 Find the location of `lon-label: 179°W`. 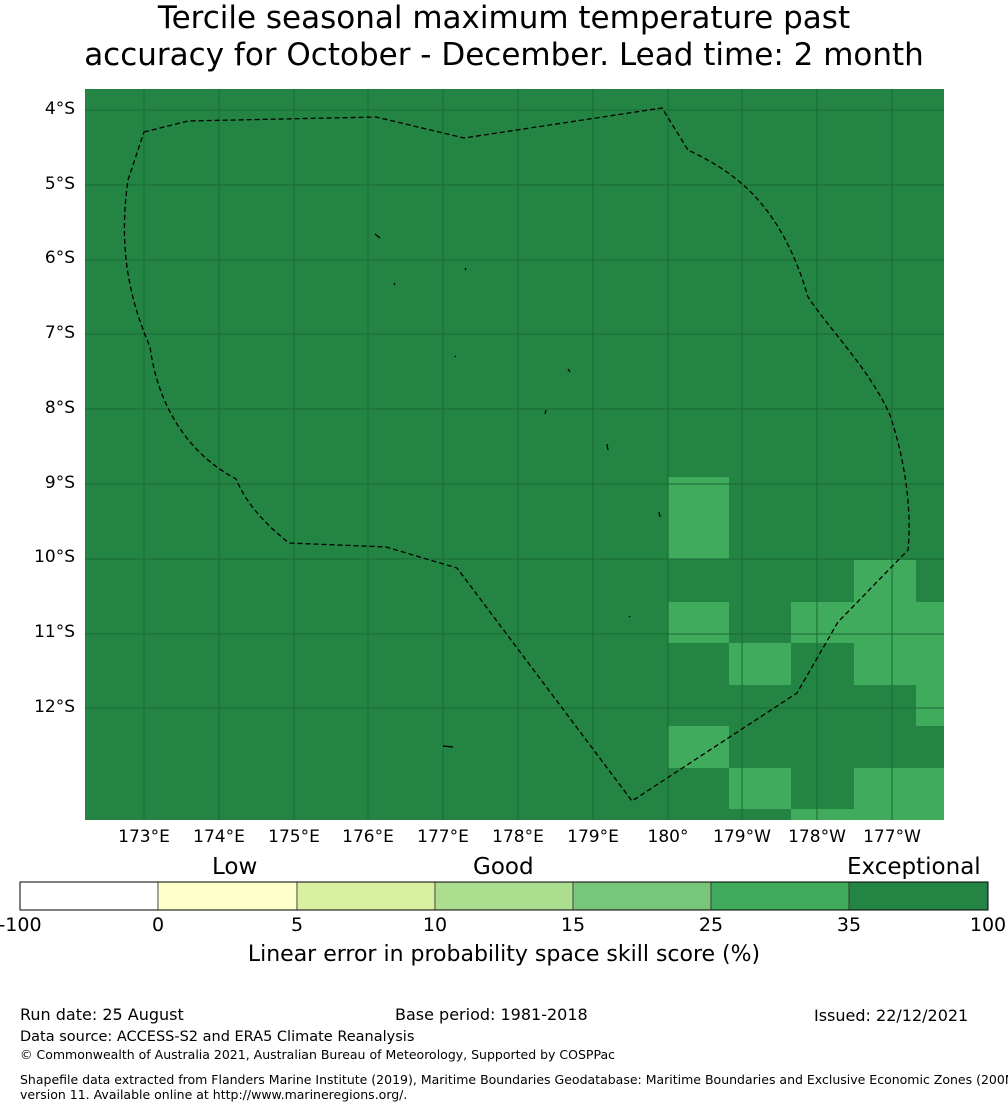

lon-label: 179°W is located at coordinates (742, 837).